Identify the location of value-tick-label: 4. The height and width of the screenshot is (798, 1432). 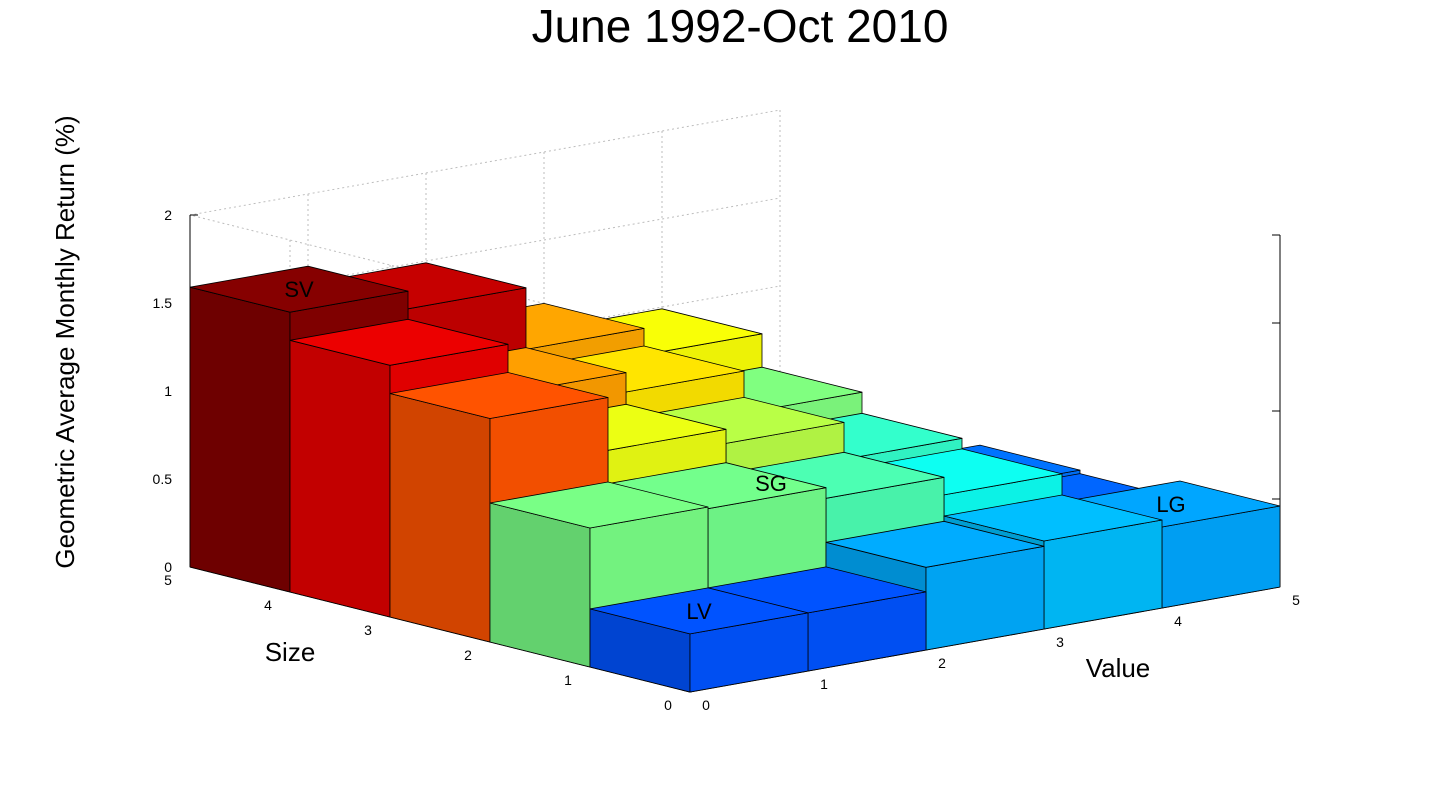
(1178, 621).